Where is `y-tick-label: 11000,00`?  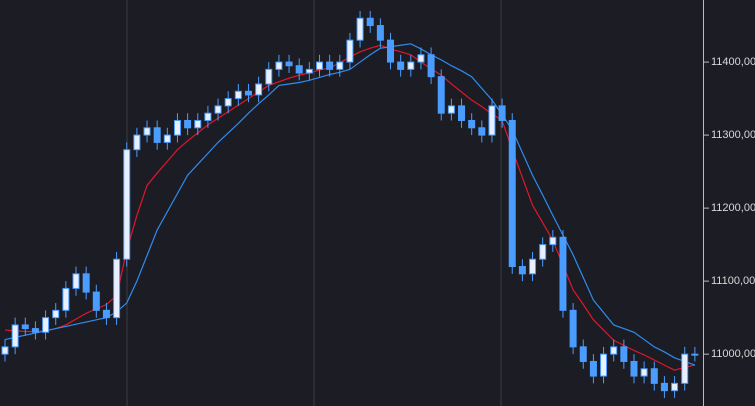
y-tick-label: 11000,00 is located at coordinates (733, 354).